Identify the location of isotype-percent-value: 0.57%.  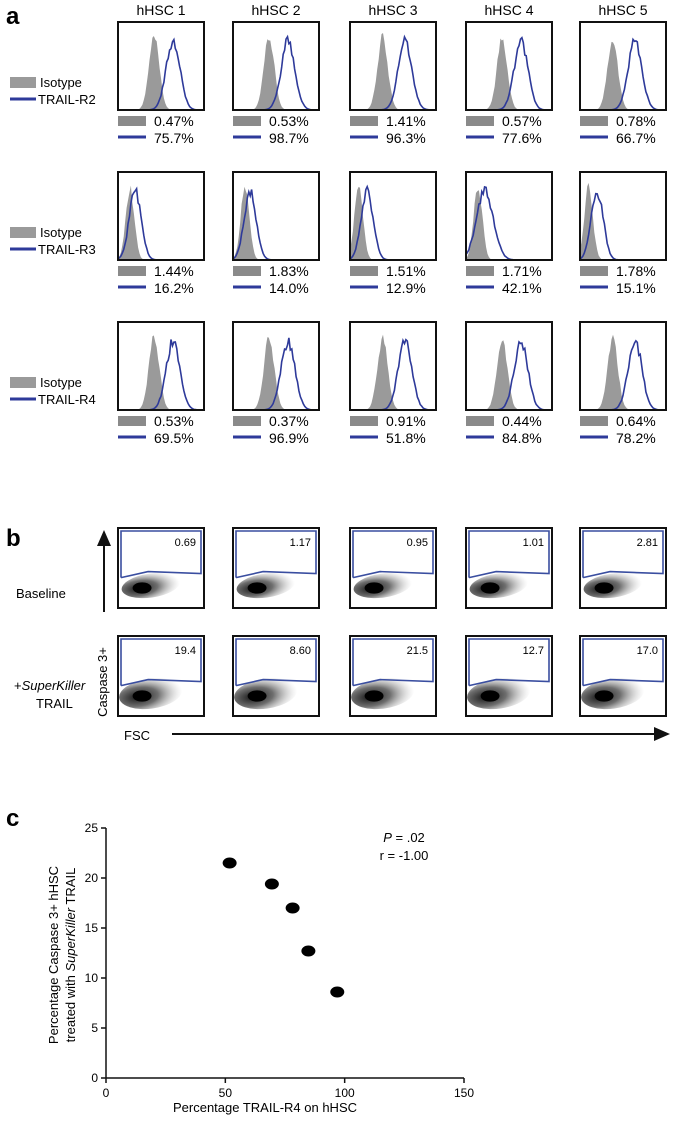
(522, 121).